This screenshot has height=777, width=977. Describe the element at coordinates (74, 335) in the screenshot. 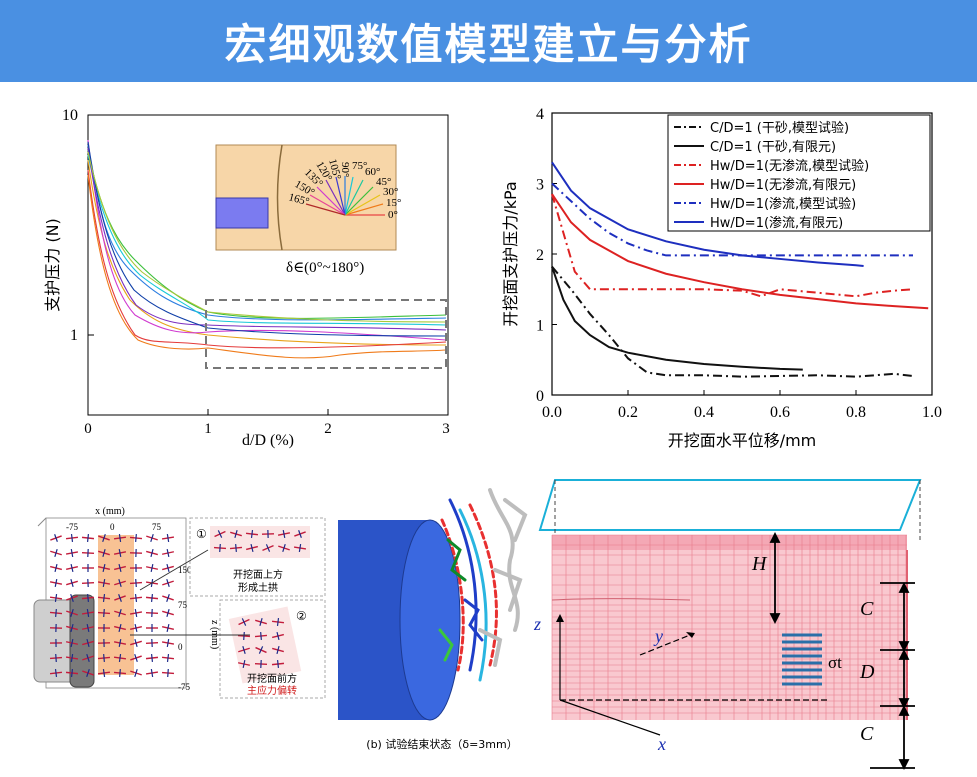

I see `y-tick-1: 1` at that location.